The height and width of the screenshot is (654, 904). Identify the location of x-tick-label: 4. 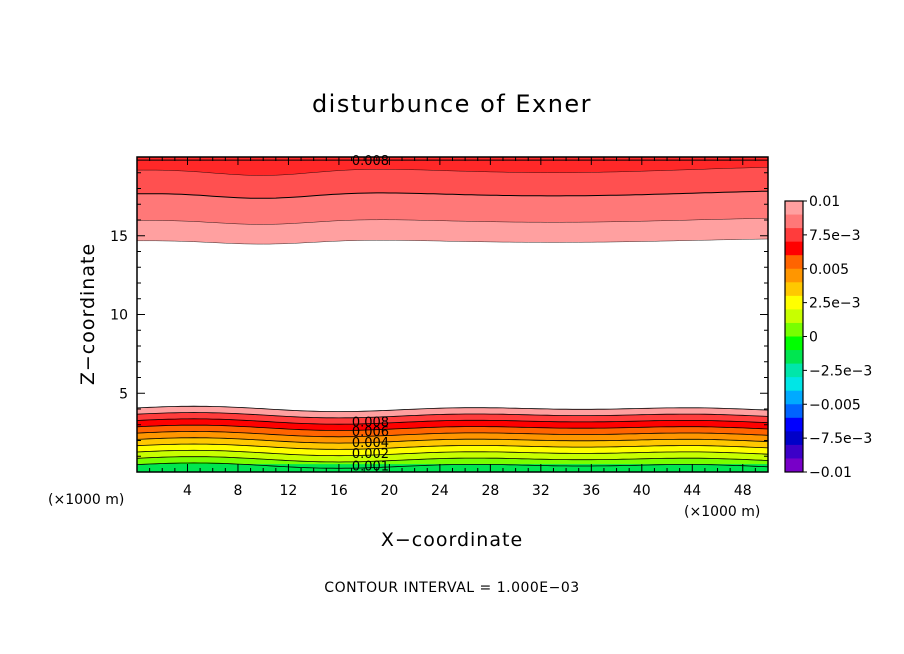
(187, 491).